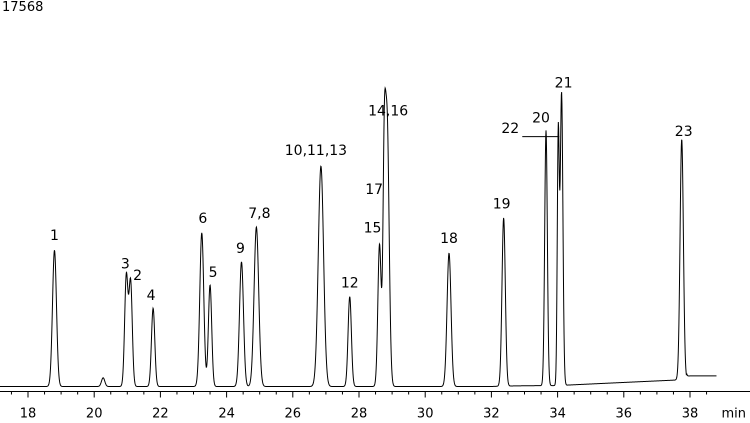  What do you see at coordinates (137, 276) in the screenshot?
I see `peak-label: 2` at bounding box center [137, 276].